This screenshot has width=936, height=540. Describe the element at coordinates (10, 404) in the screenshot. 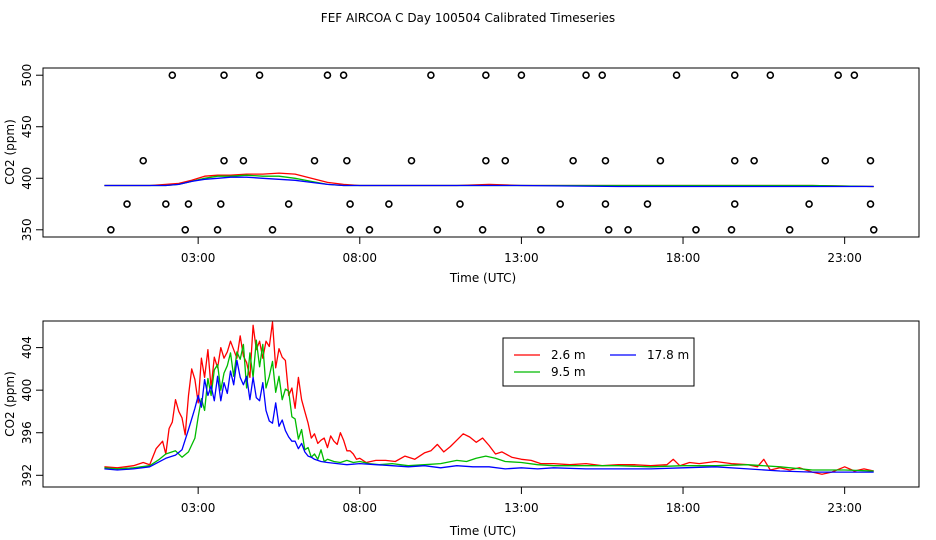

I see `bottom-y-axis-label: CO2 (ppm)` at that location.